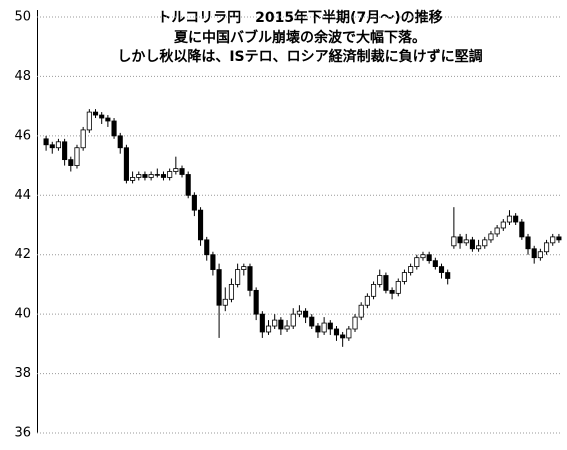 Image resolution: width=567 pixels, height=450 pixels. What do you see at coordinates (300, 37) in the screenshot?
I see `chart-subtitle: 夏に中国バブル崩壊の余波で大幅下落。` at bounding box center [300, 37].